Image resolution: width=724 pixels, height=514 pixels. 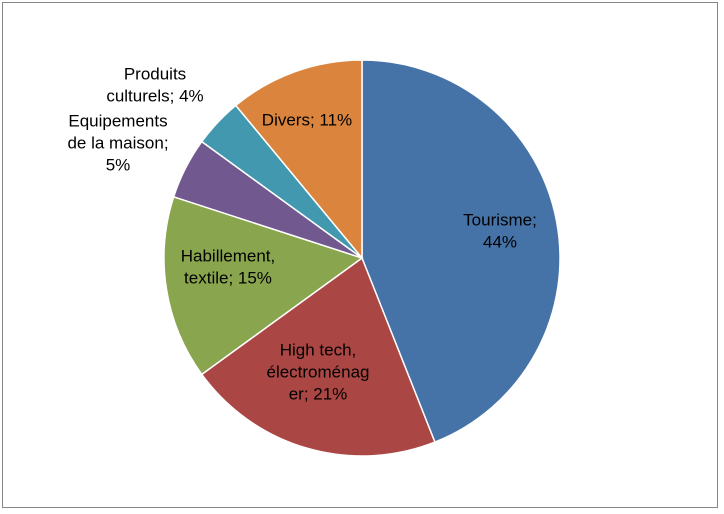 What do you see at coordinates (118, 164) in the screenshot?
I see `data-label-equipements-de-la-maison: 5%` at bounding box center [118, 164].